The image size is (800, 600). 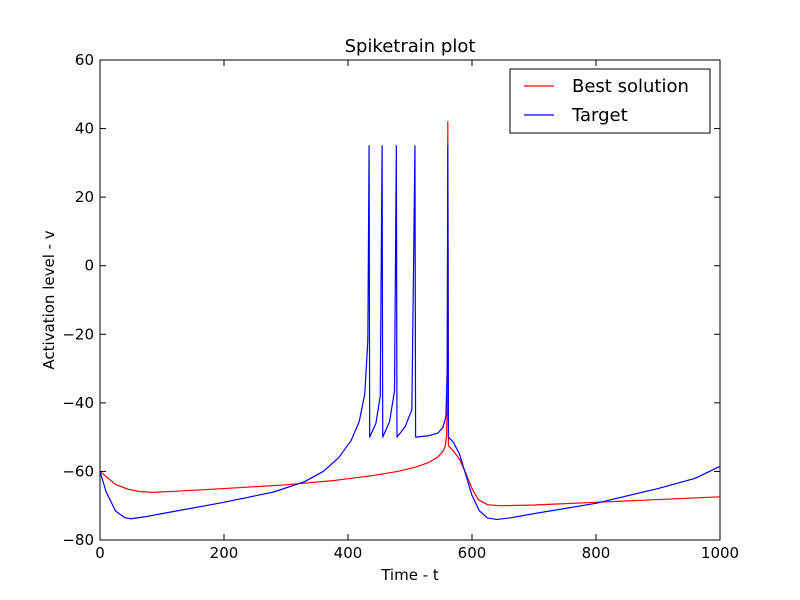 I want to click on x-tick-label: 800, so click(x=596, y=553).